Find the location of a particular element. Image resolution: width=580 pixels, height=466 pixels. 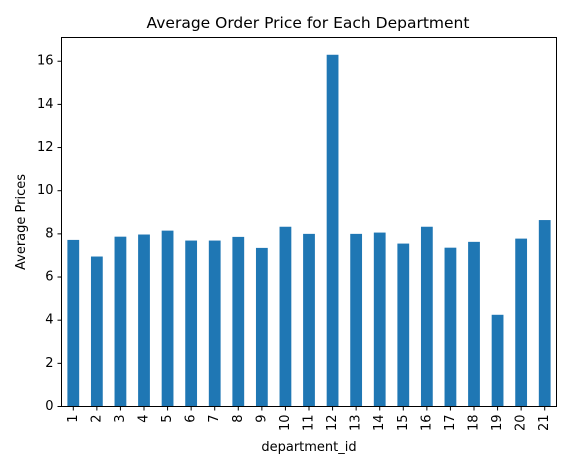

y-tick-label: 2 is located at coordinates (49, 363).